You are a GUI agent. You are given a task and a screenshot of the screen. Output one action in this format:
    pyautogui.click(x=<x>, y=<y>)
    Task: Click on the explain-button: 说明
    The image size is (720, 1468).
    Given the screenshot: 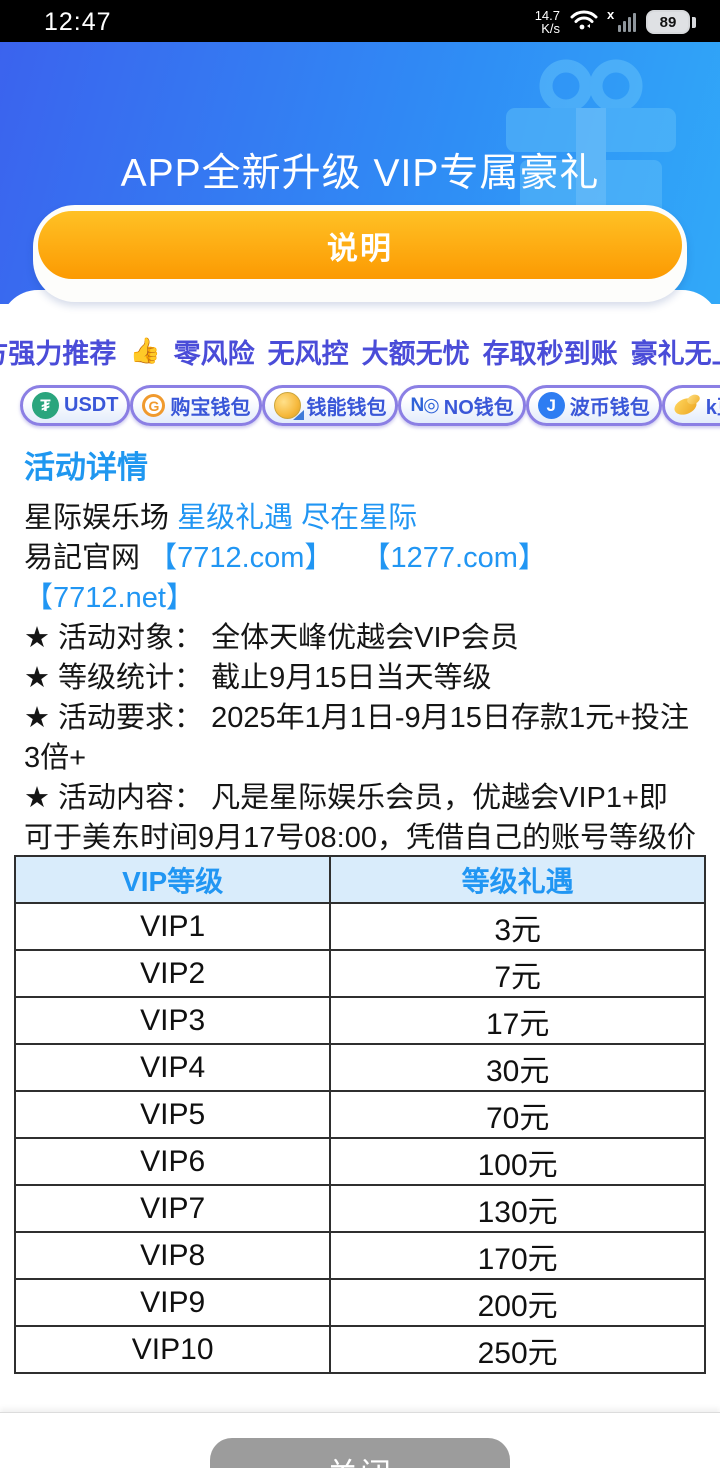 What is the action you would take?
    pyautogui.click(x=360, y=245)
    